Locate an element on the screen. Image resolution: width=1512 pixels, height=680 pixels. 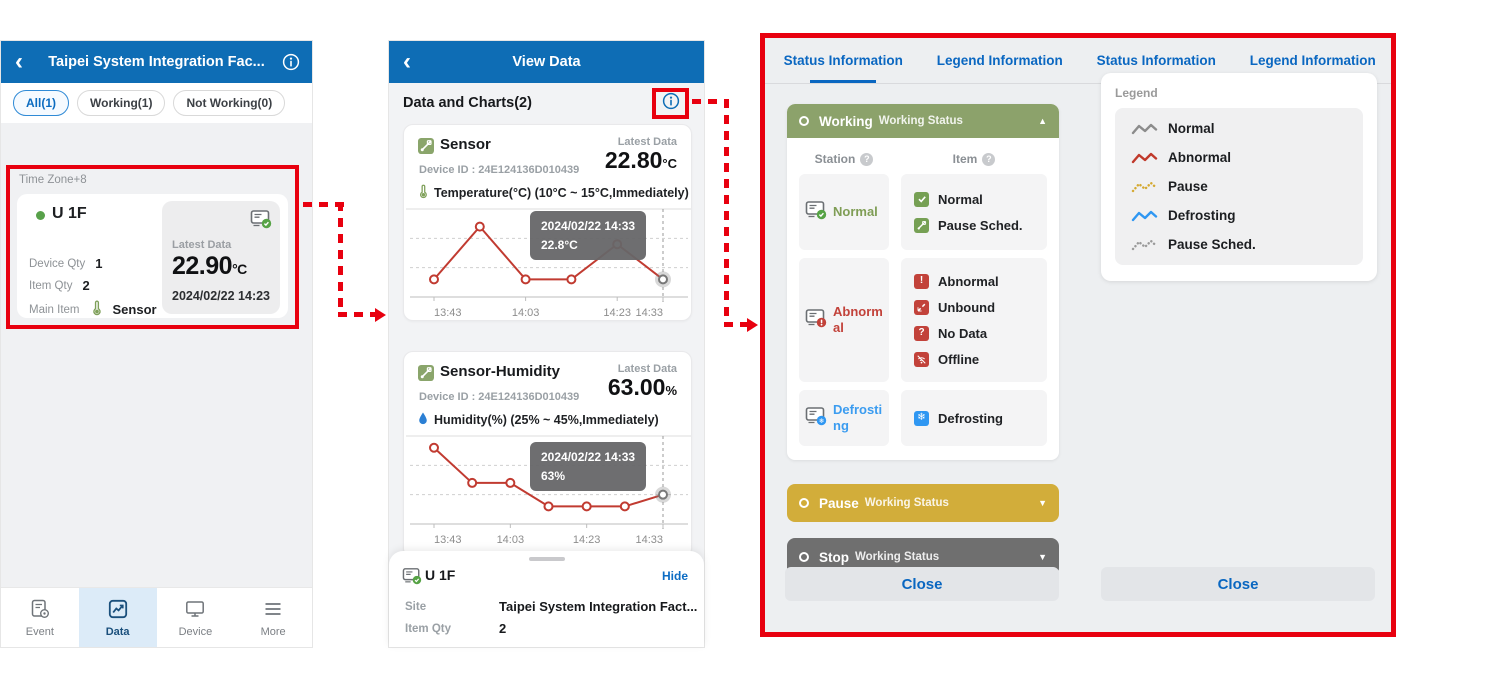
item-status-abnormal: ! Abnormal is located at coordinates (974, 281).